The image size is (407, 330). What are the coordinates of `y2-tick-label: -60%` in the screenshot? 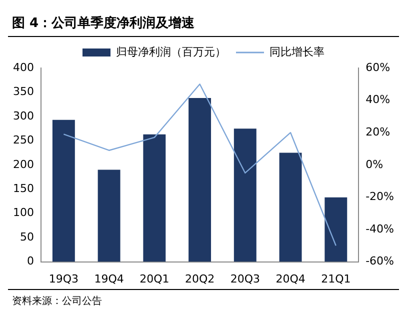 It's located at (380, 261).